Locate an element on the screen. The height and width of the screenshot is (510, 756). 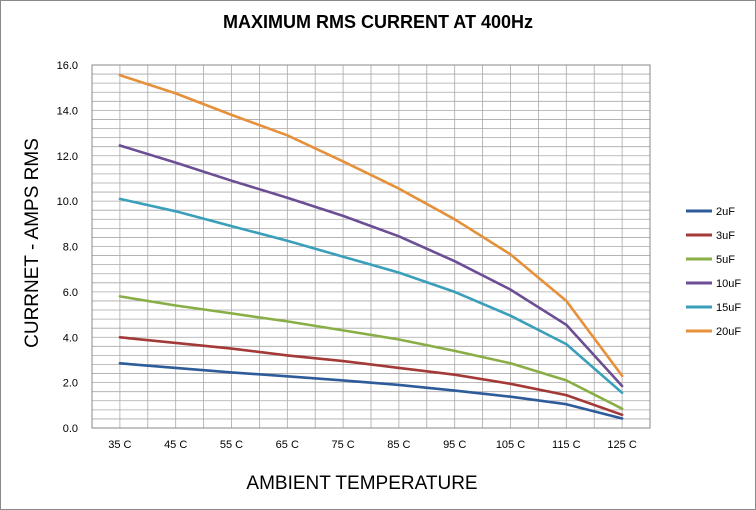
legend-label-10uF: 10uF is located at coordinates (728, 284).